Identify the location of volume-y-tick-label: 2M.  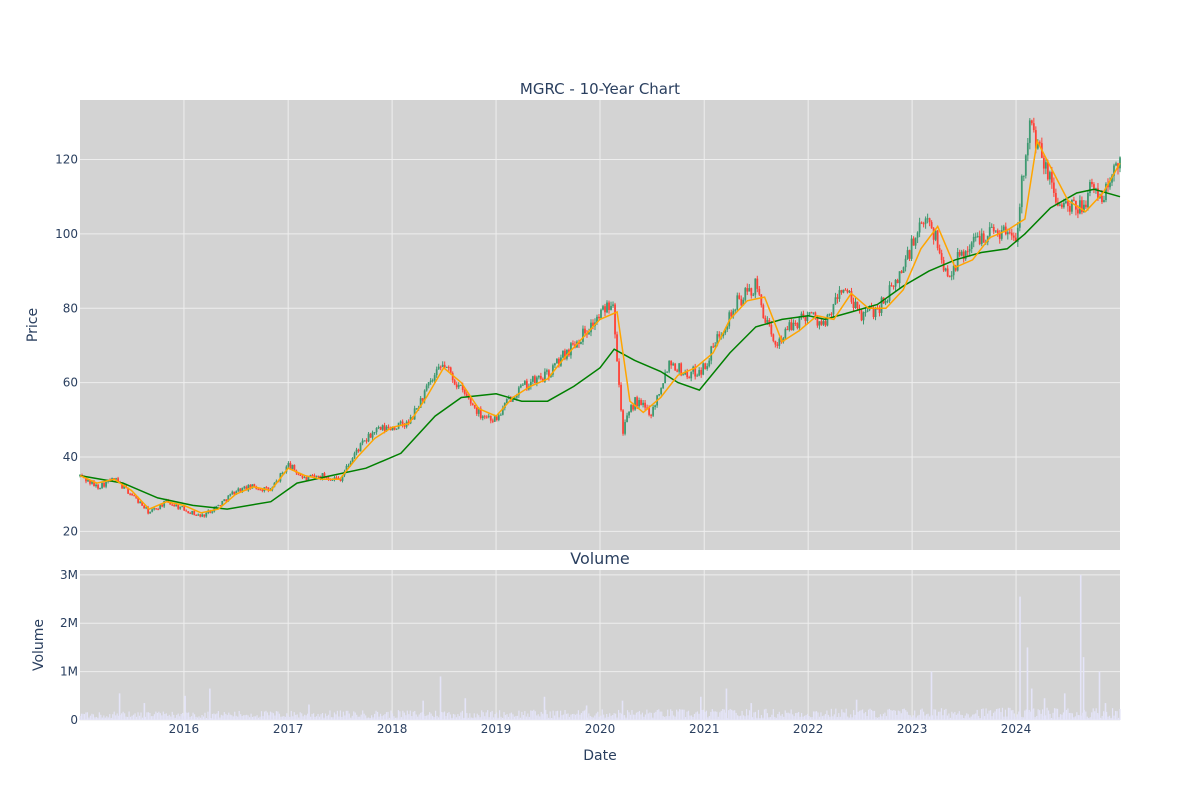
(69, 623).